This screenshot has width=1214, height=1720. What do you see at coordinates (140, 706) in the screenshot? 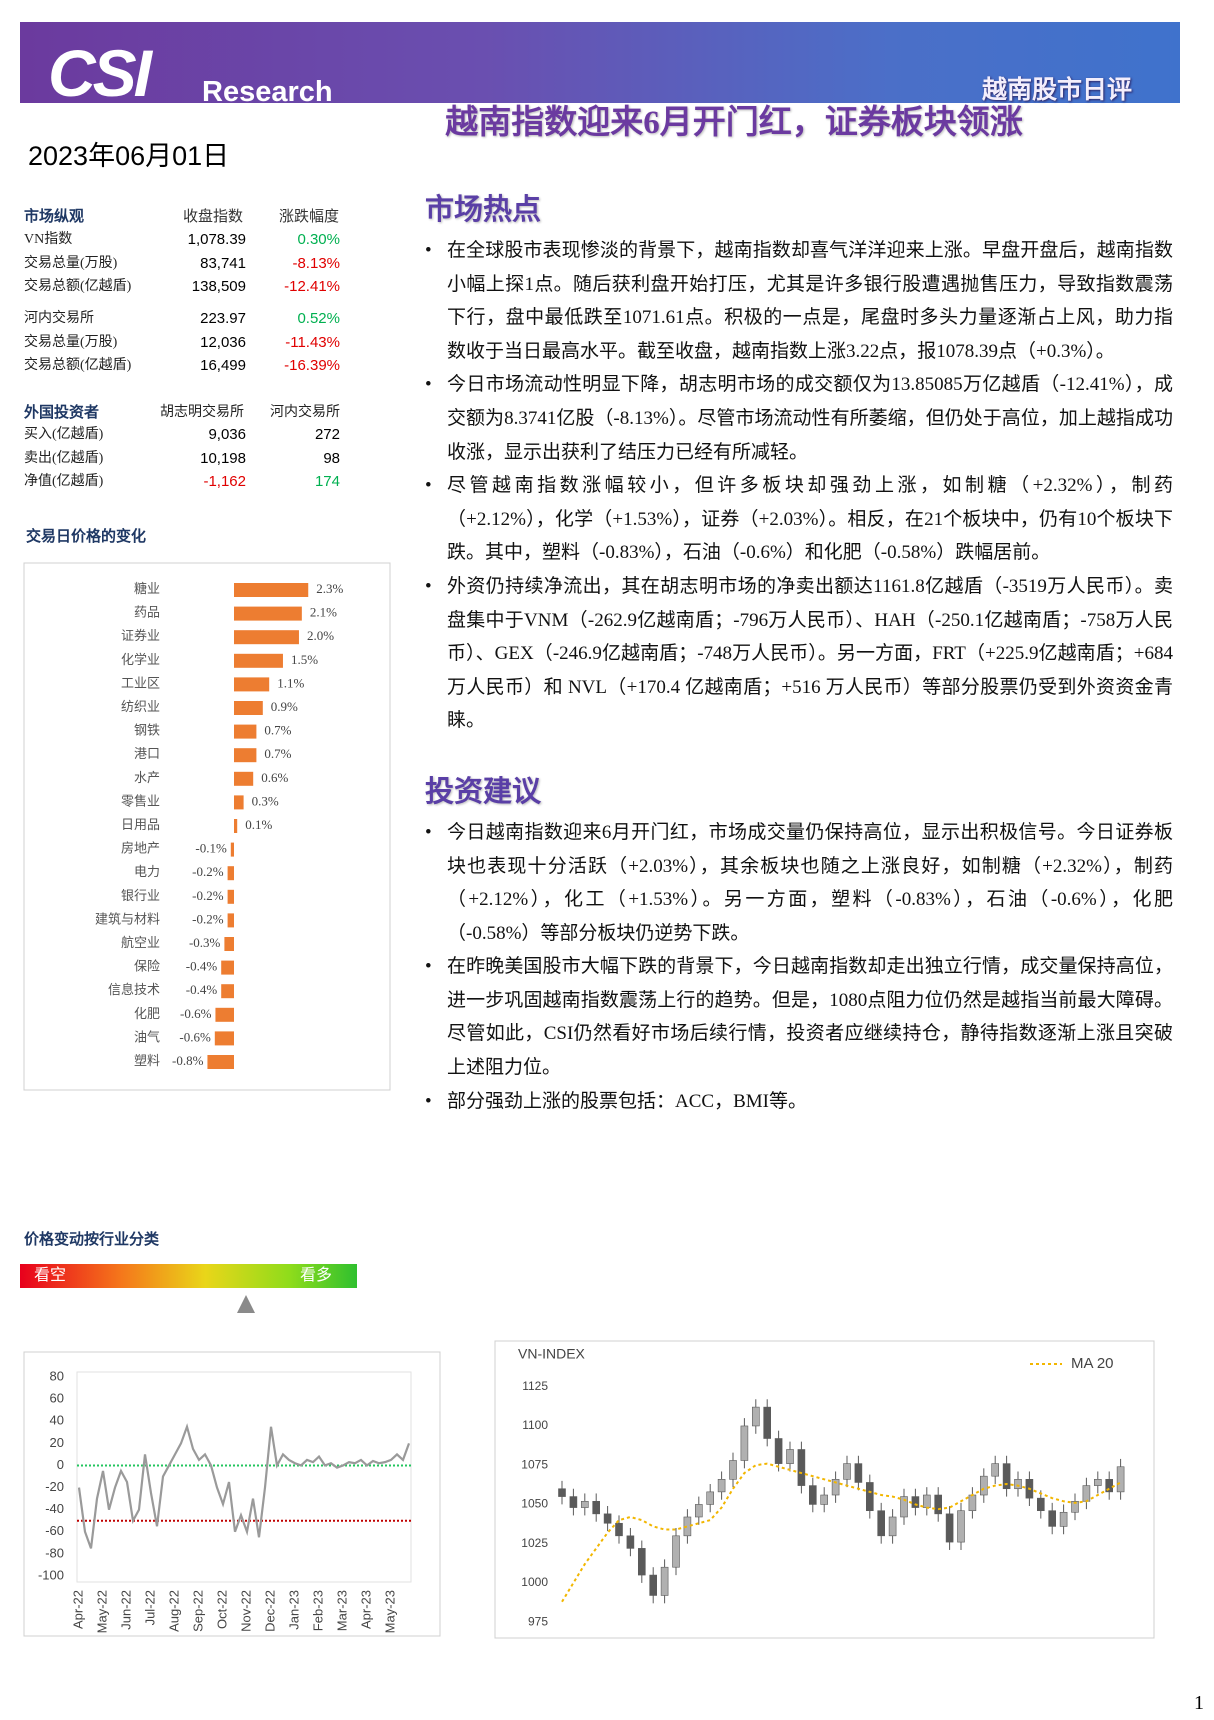
I see `category-label: 纺织业` at bounding box center [140, 706].